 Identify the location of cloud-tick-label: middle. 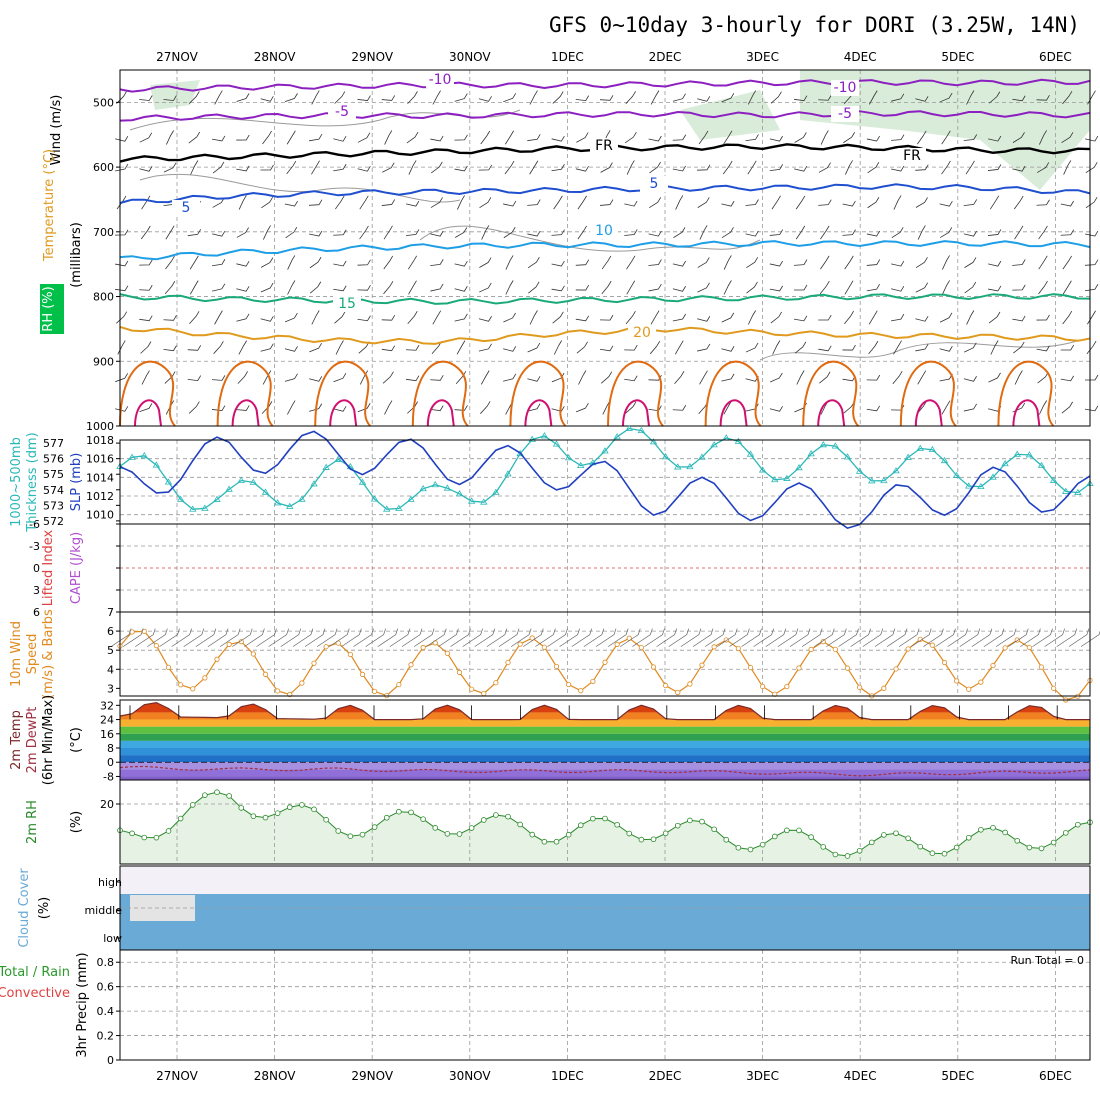
(103, 910).